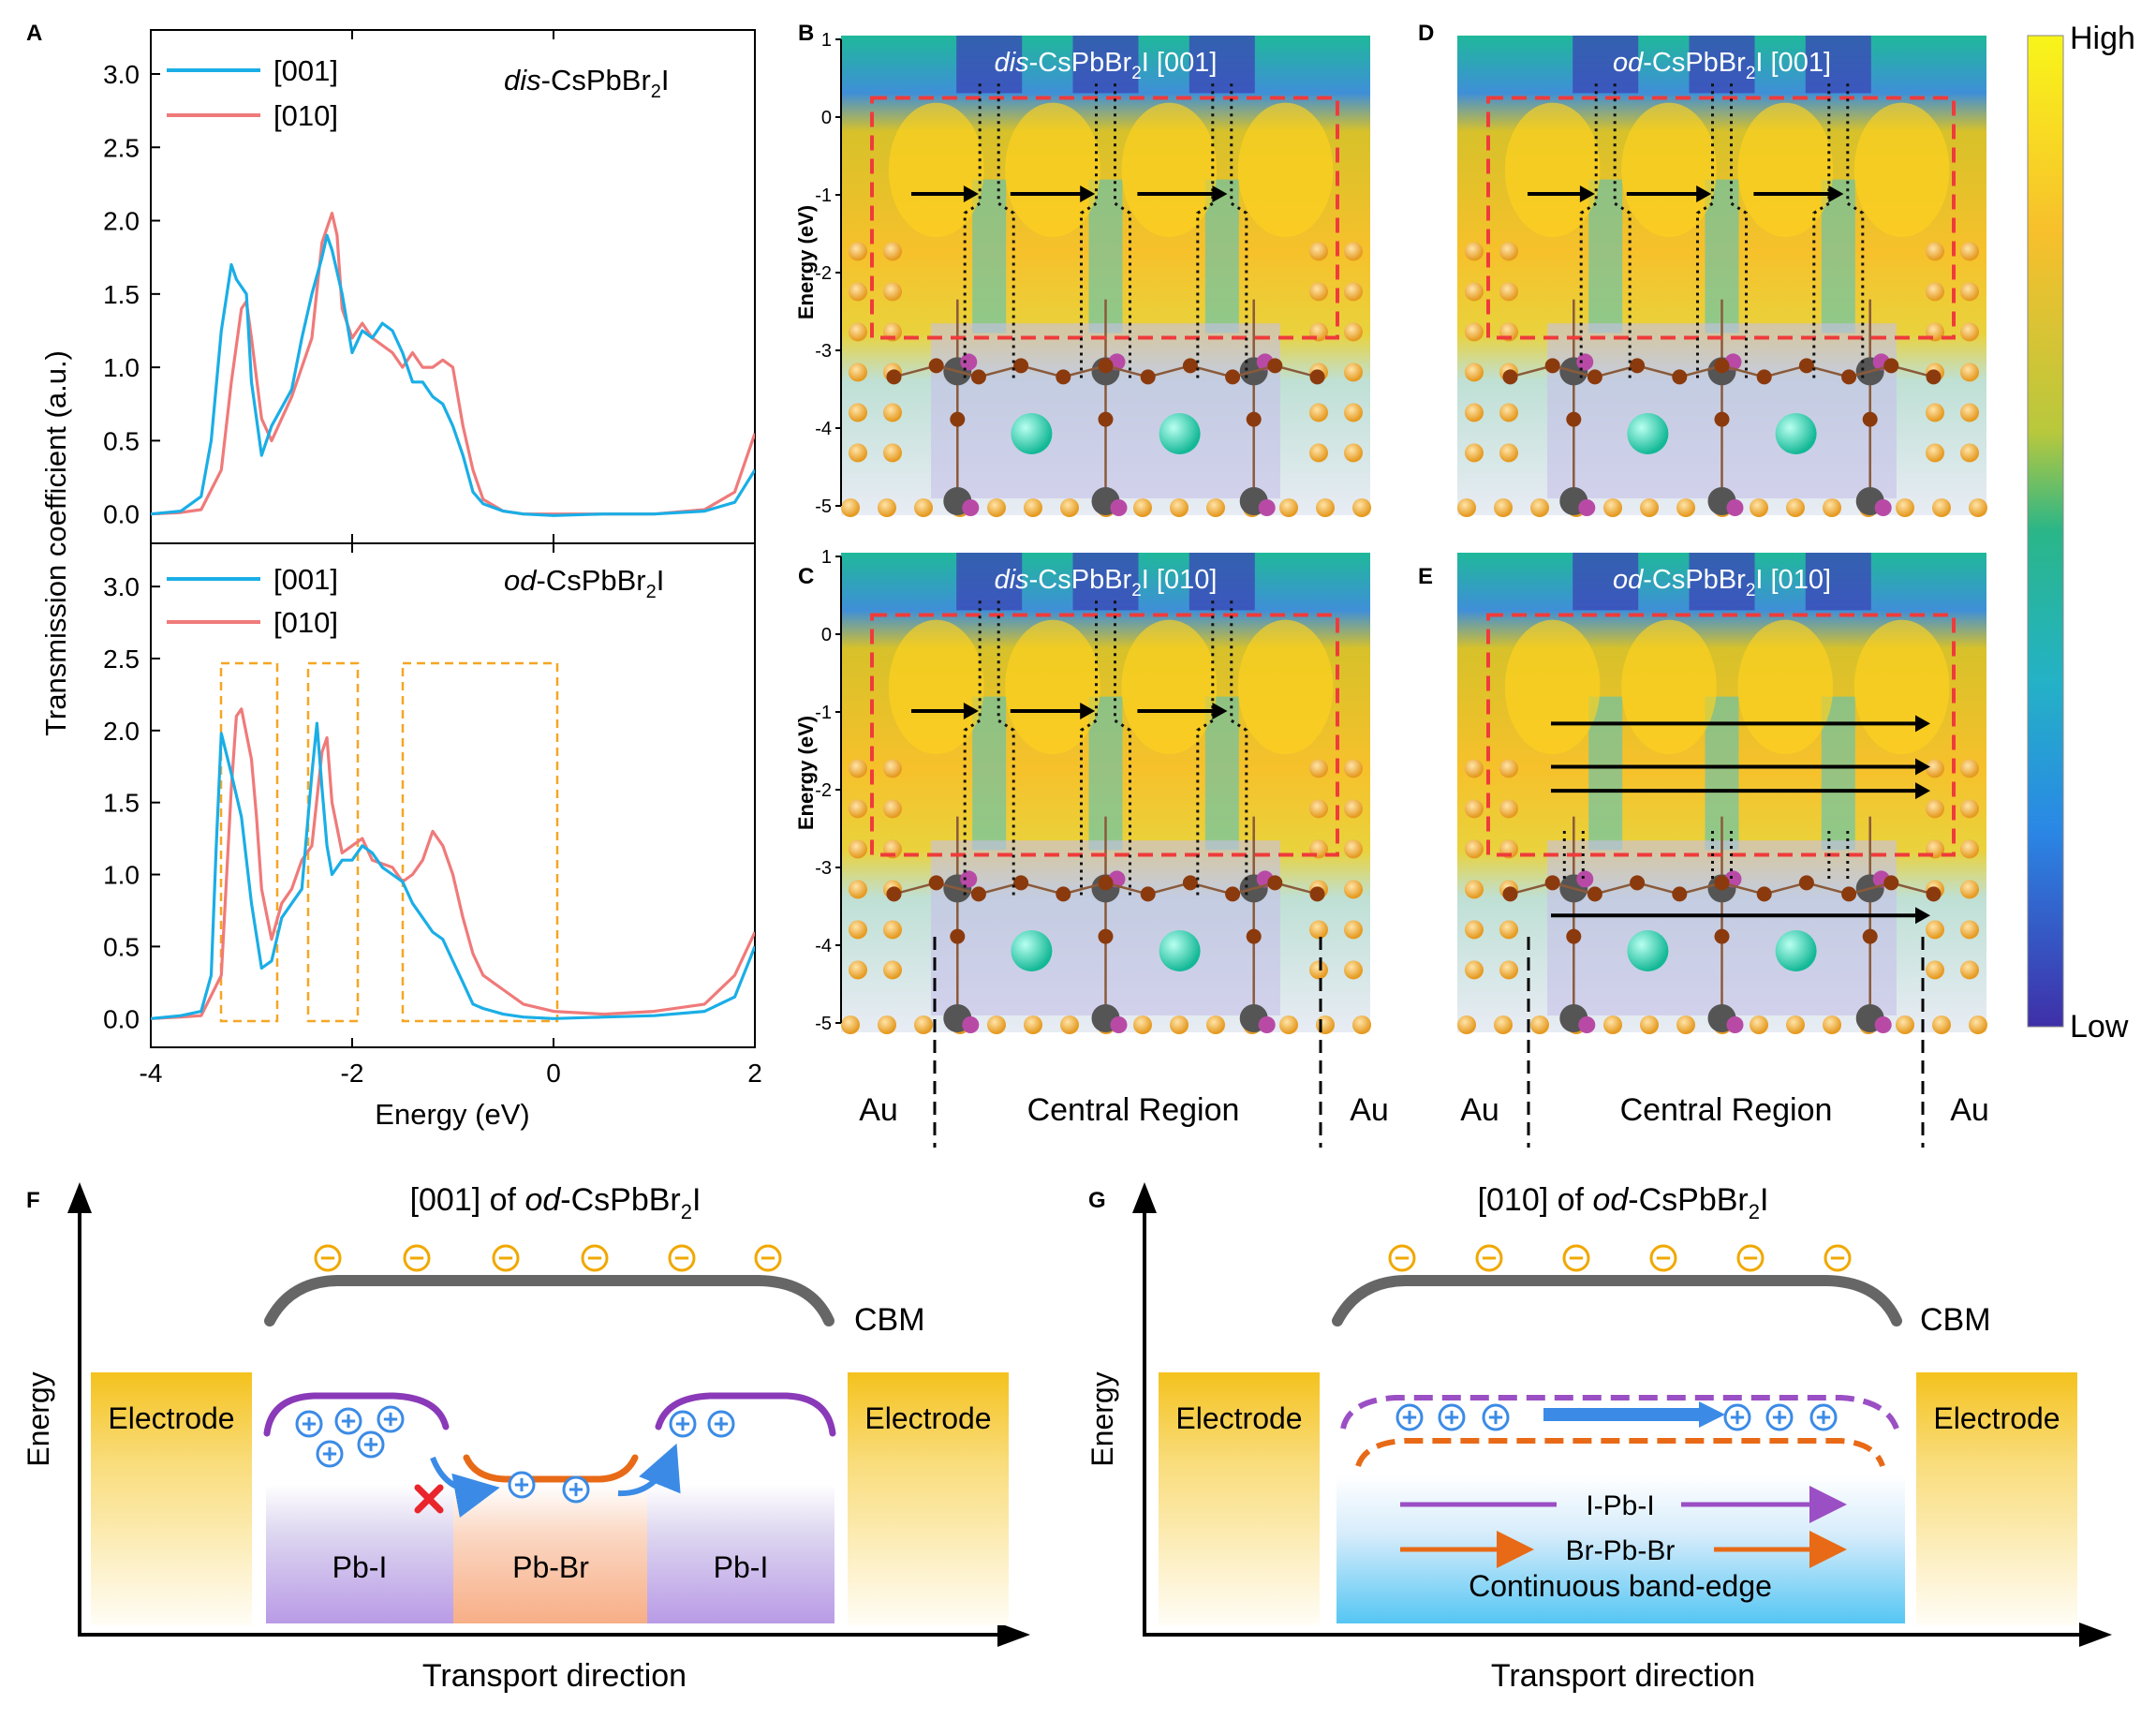 This screenshot has height=1719, width=2156. I want to click on f-electrode-left-label: Electrode, so click(171, 1418).